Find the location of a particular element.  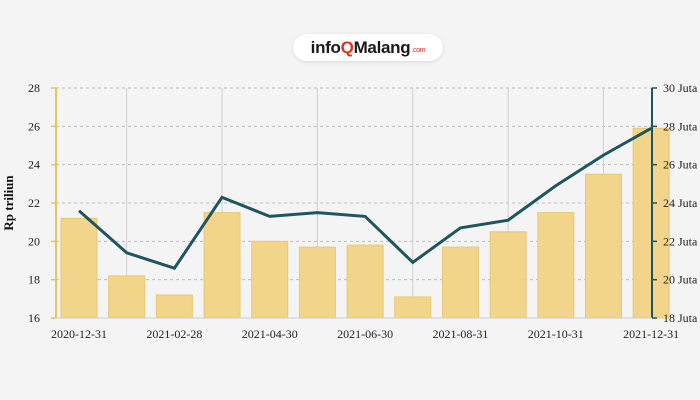

right-tick-label: 22 Juta is located at coordinates (680, 241).